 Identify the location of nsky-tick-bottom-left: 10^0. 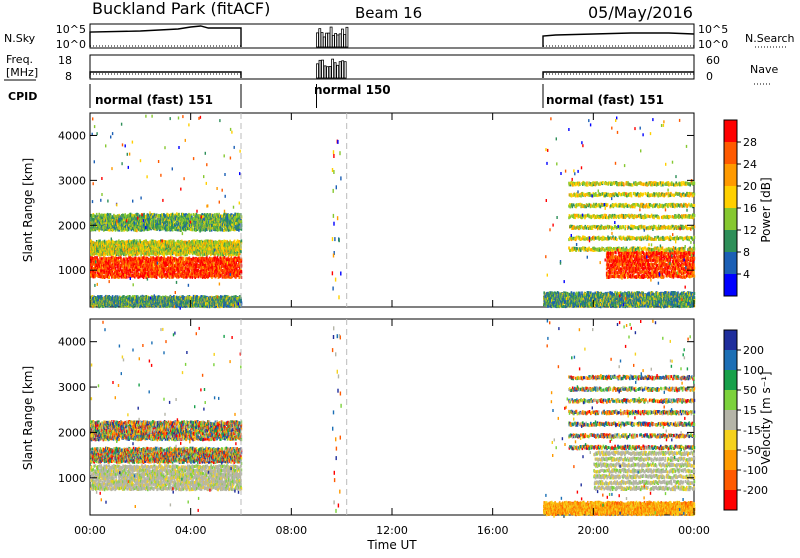
(71, 44).